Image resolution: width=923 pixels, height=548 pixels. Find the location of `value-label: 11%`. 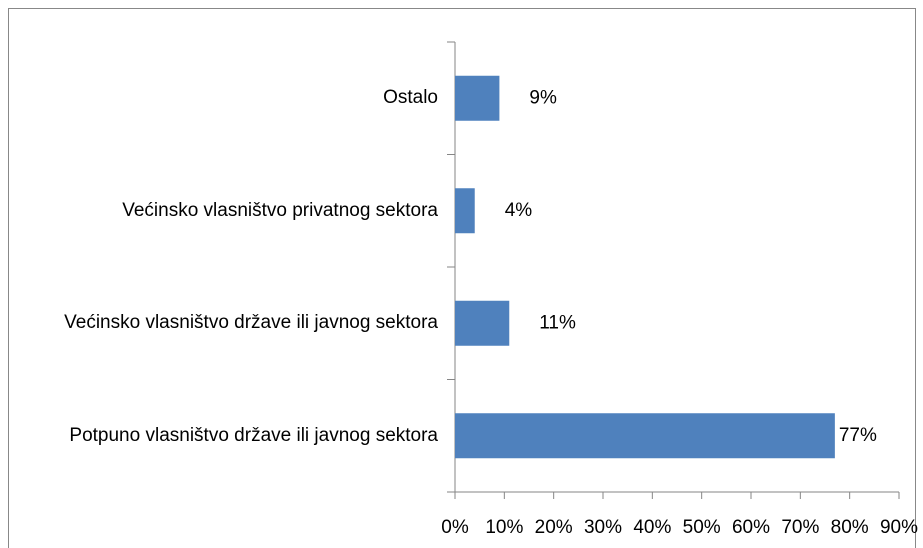

value-label: 11% is located at coordinates (557, 322).